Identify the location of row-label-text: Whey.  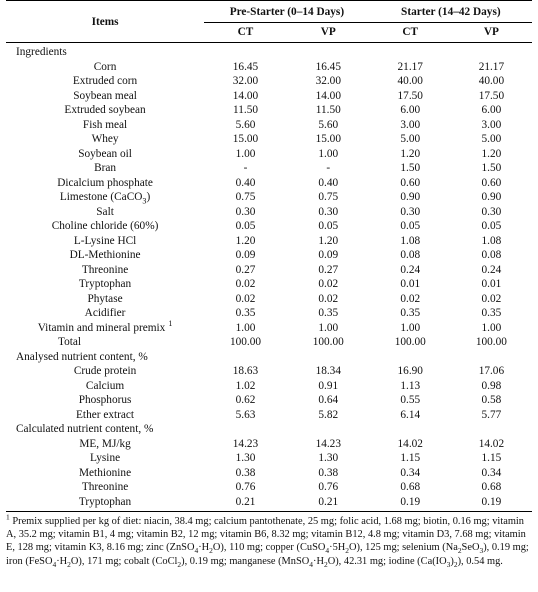
(105, 139).